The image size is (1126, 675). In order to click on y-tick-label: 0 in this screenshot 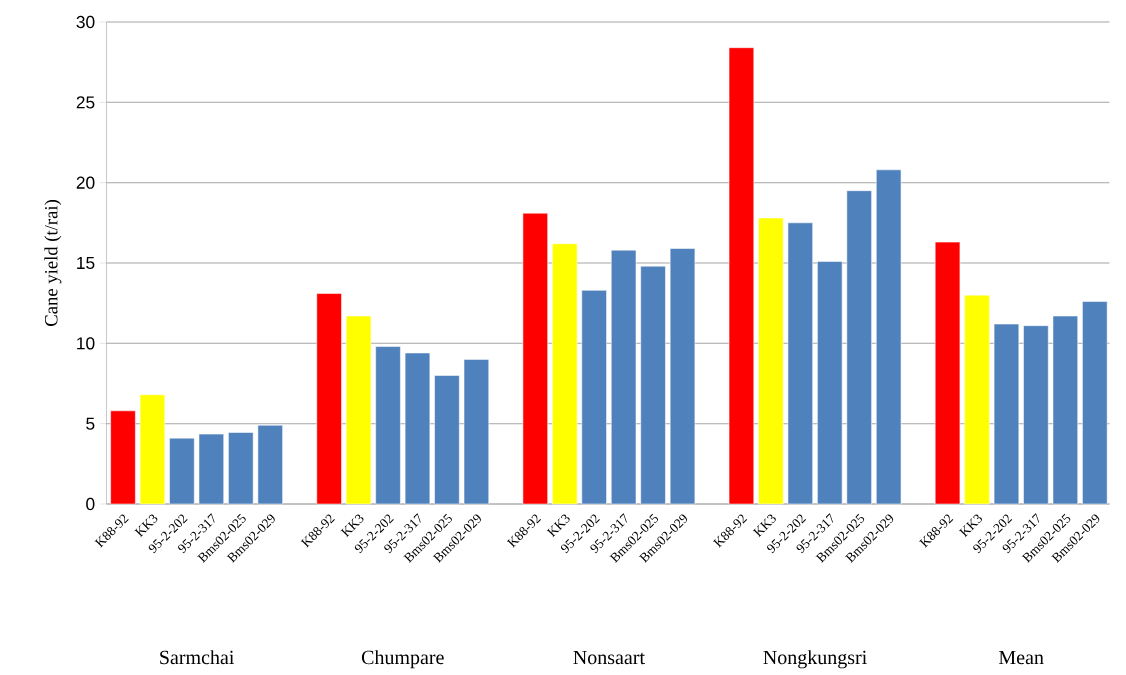, I will do `click(90, 504)`.